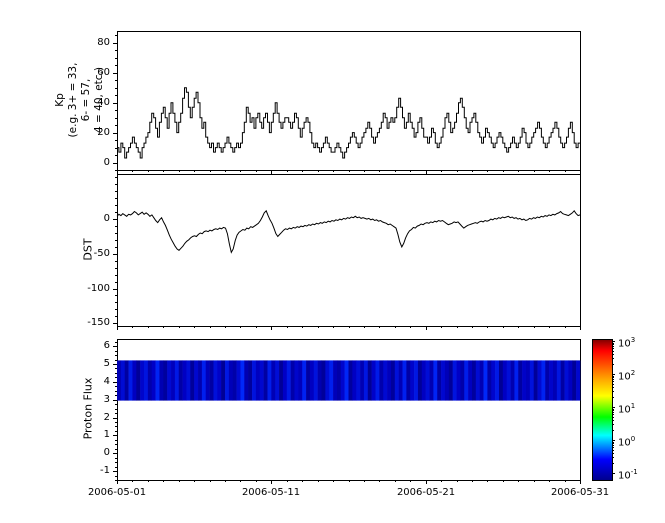 This screenshot has height=523, width=665. I want to click on y-tick-label: 1, so click(106, 434).